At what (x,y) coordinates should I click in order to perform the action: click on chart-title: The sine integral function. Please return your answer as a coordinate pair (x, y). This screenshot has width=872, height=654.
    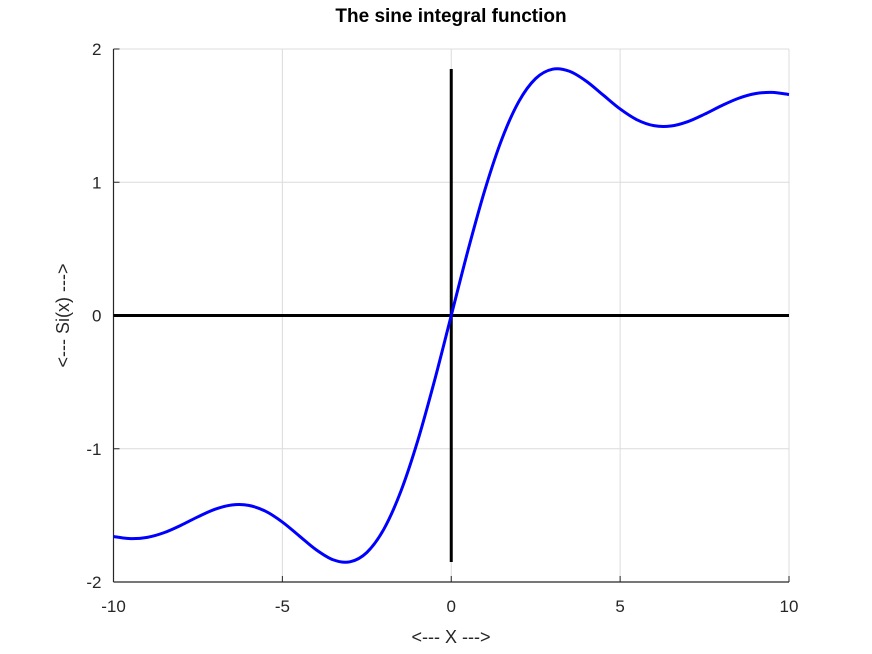
    Looking at the image, I should click on (450, 16).